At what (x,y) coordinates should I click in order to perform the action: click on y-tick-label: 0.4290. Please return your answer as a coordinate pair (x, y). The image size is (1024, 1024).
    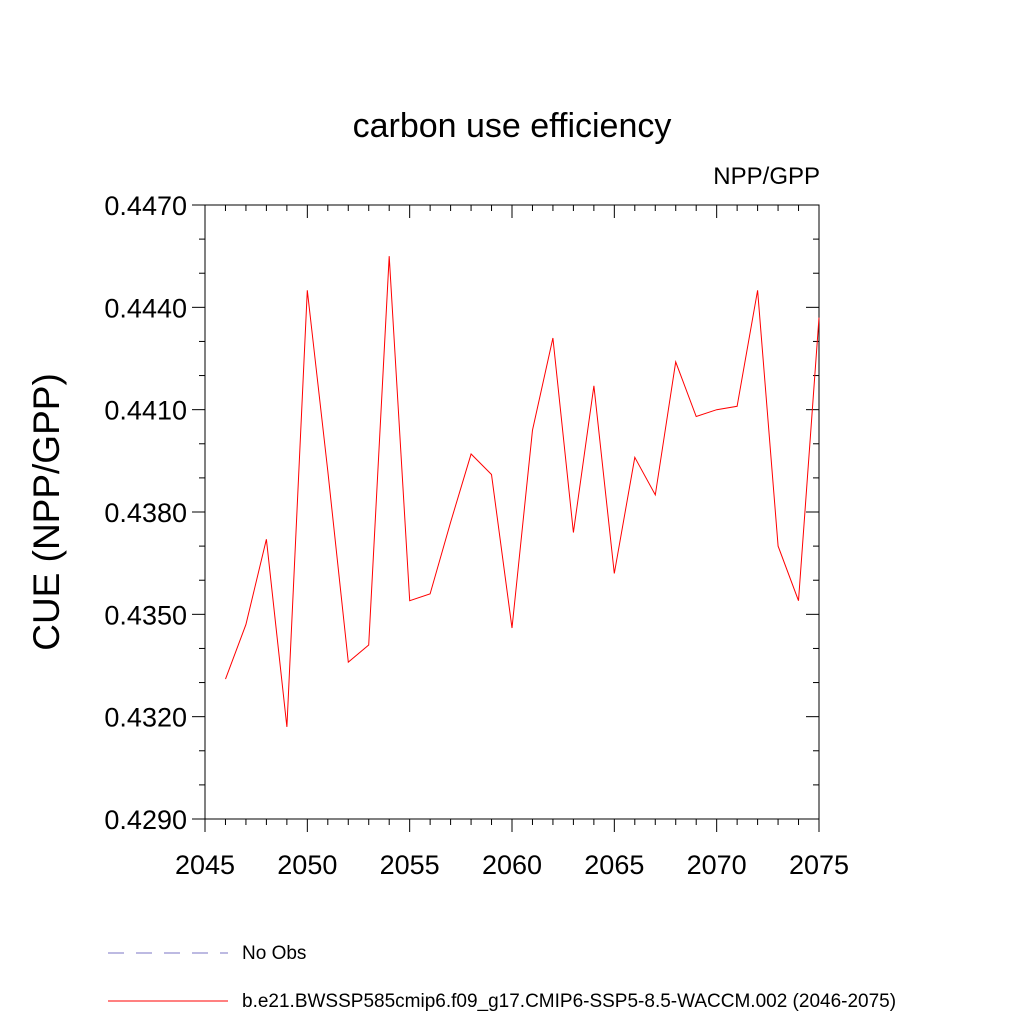
    Looking at the image, I should click on (145, 820).